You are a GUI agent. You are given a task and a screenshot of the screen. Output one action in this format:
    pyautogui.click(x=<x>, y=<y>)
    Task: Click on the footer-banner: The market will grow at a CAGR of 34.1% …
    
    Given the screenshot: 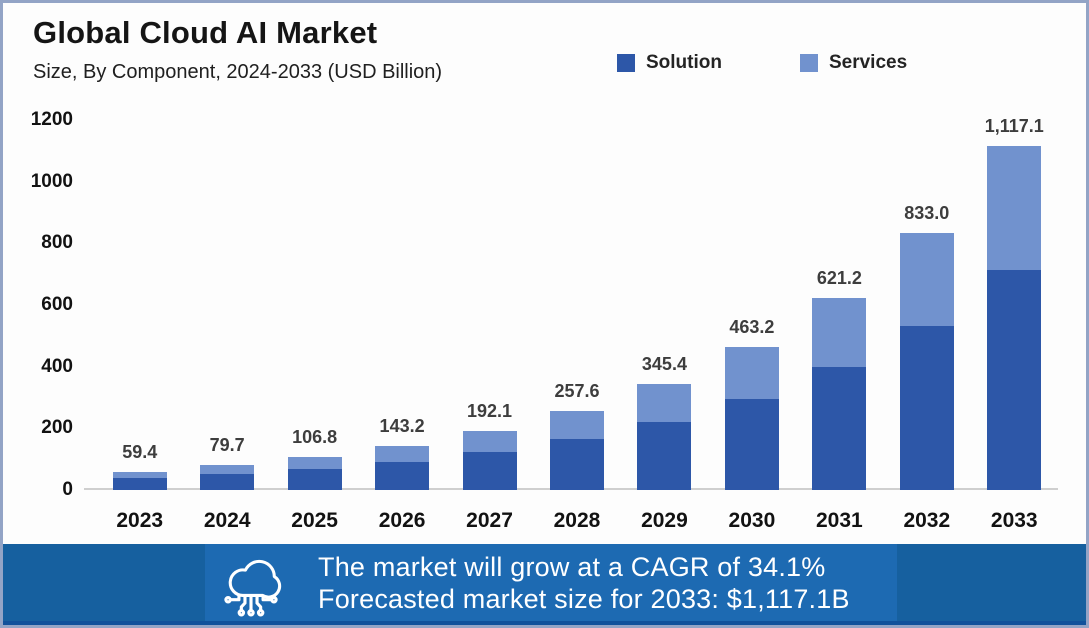 What is the action you would take?
    pyautogui.click(x=544, y=584)
    